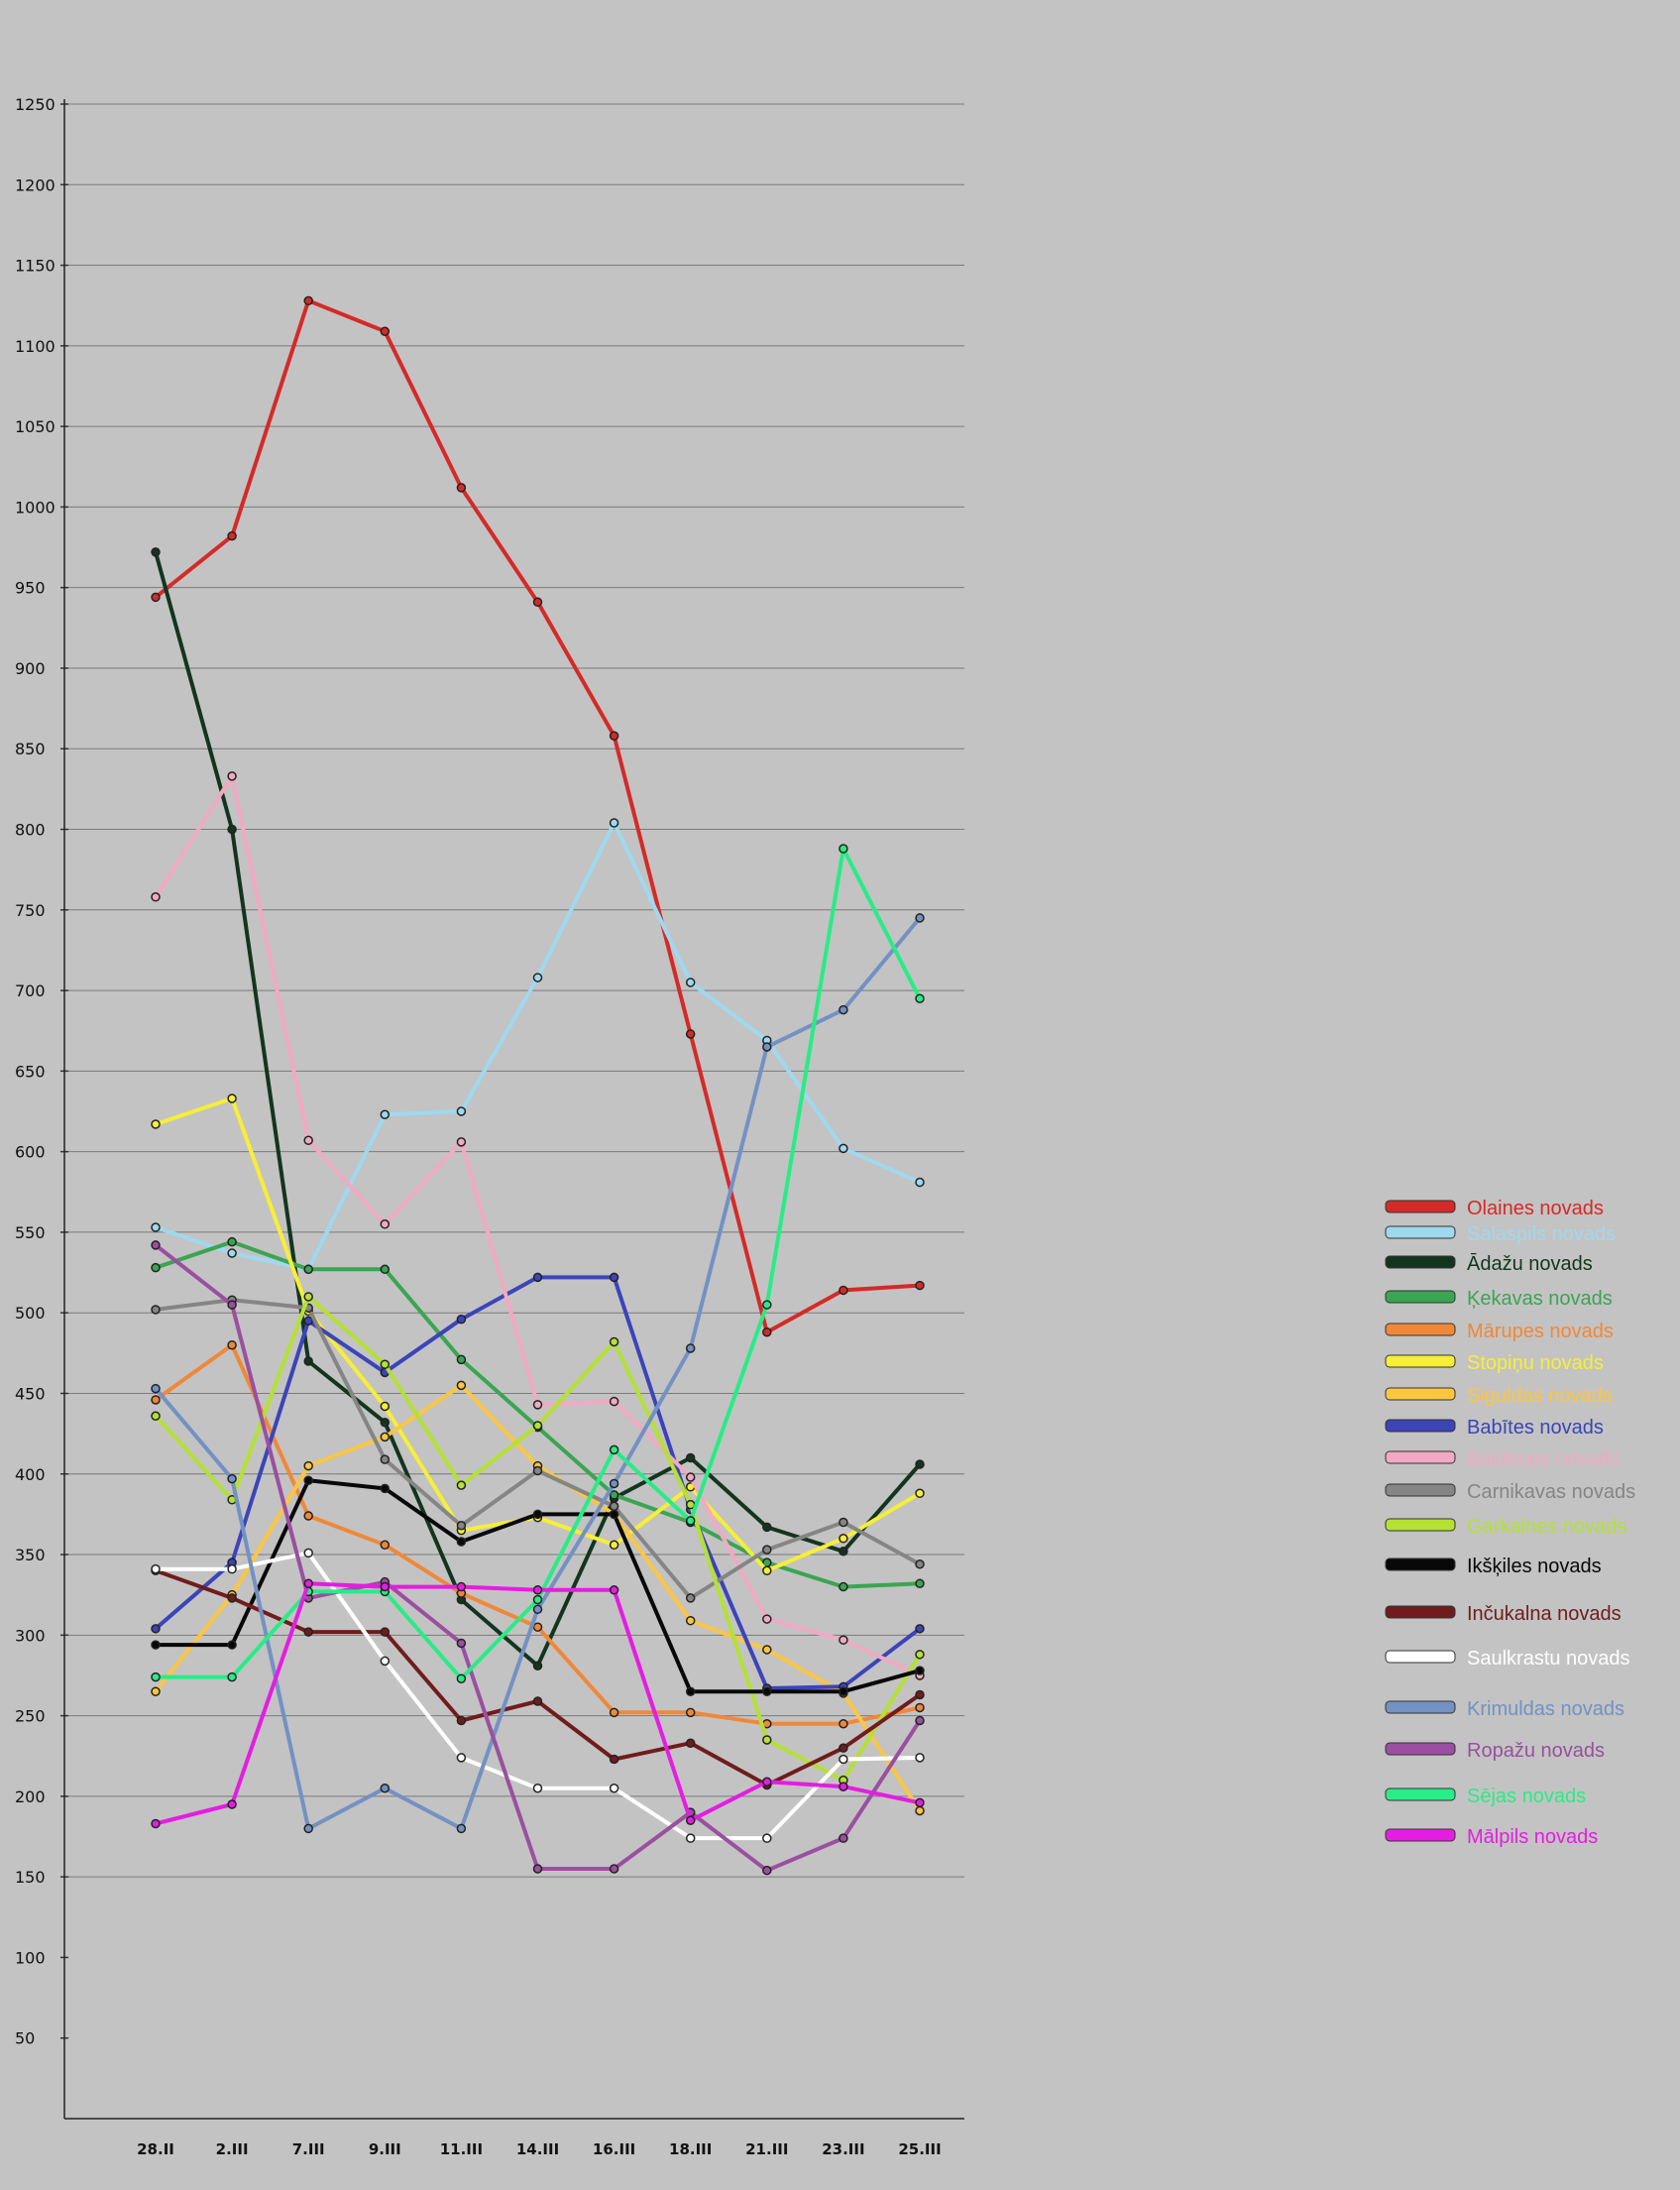 The width and height of the screenshot is (1680, 2190). Describe the element at coordinates (30, 1636) in the screenshot. I see `y-tick-label: 300` at that location.